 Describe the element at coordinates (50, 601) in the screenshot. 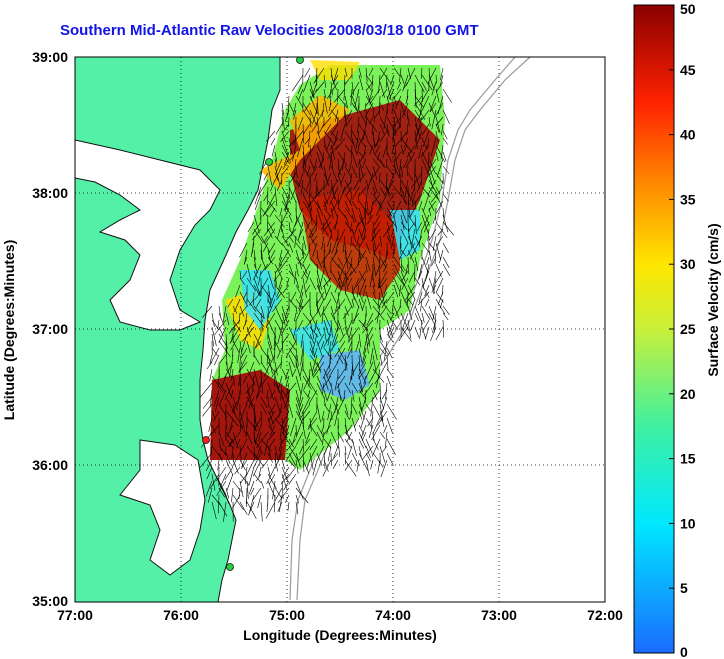

I see `y-tick-label: 35:00` at that location.